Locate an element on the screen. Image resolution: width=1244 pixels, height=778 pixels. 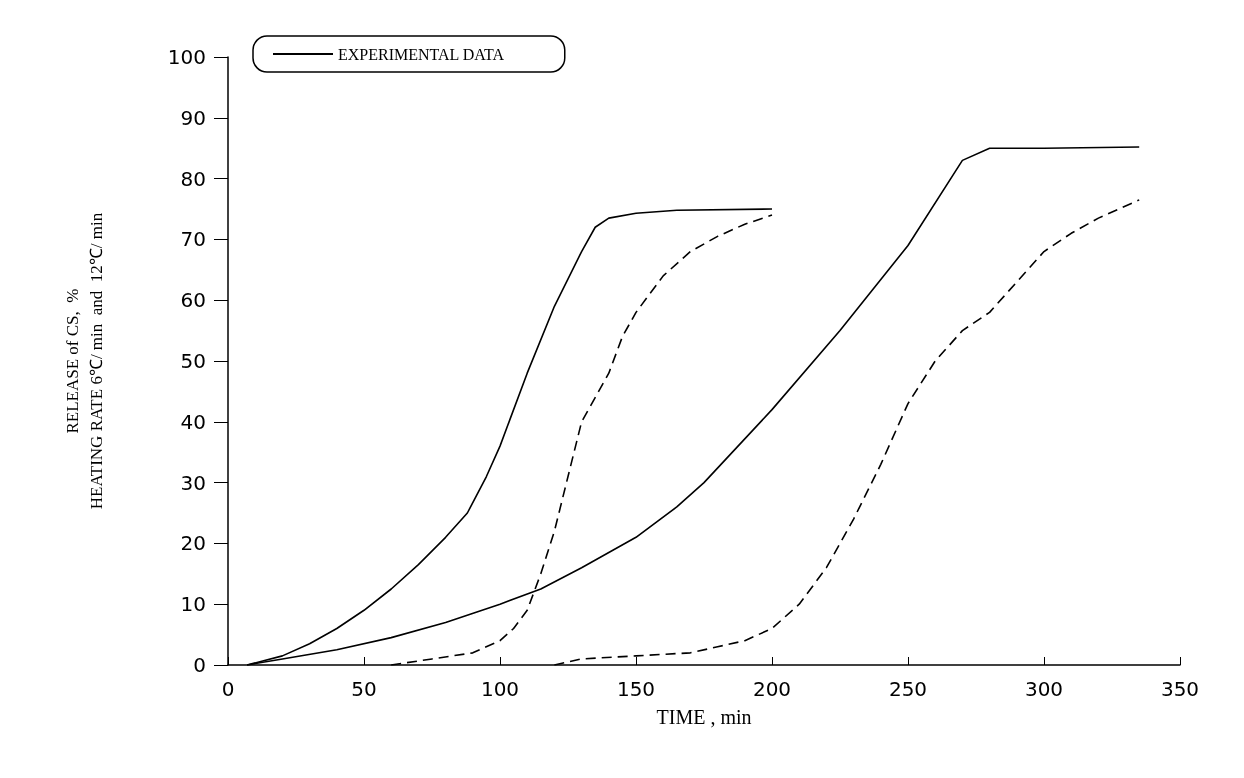
x-axis-title: TIME , min is located at coordinates (704, 717).